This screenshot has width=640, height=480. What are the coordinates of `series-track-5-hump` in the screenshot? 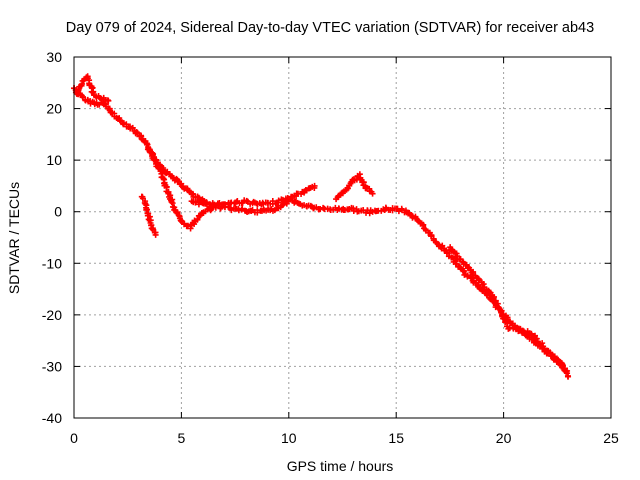 It's located at (253, 199).